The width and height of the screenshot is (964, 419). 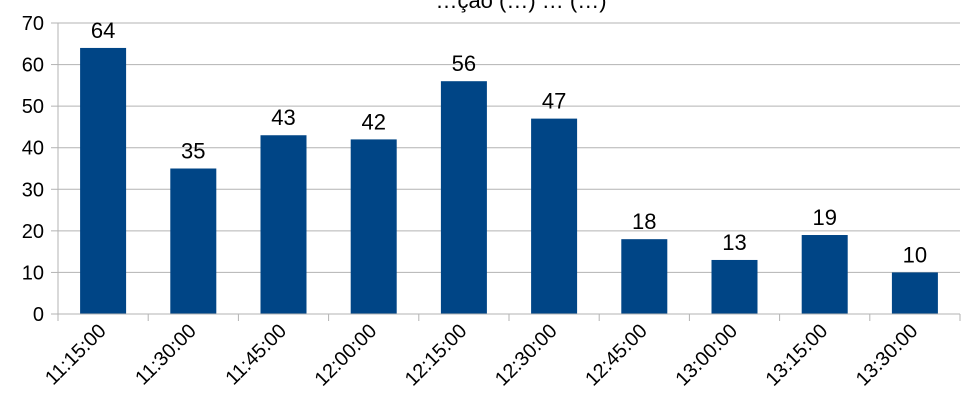 What do you see at coordinates (346, 355) in the screenshot?
I see `x-tick-label: 12:00:00` at bounding box center [346, 355].